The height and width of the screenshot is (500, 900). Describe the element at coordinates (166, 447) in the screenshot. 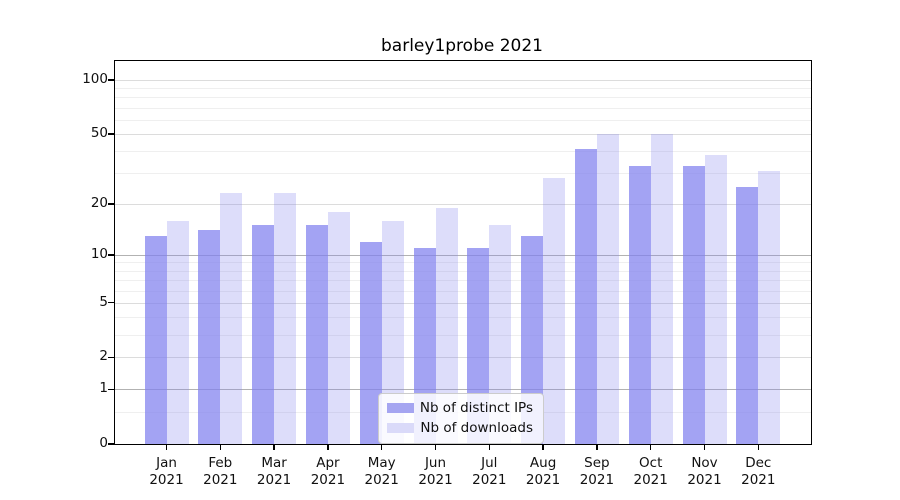

I see `x-tick-jan` at that location.